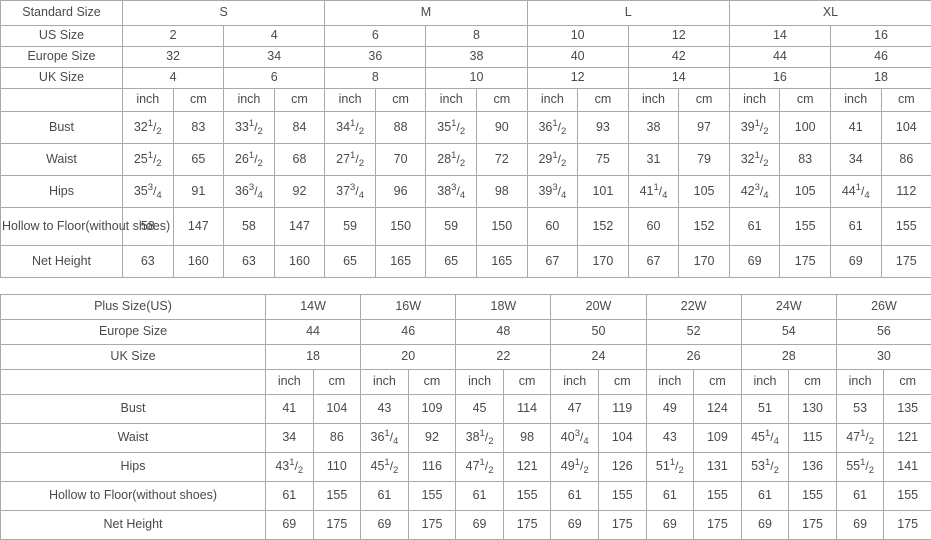  What do you see at coordinates (141, 127) in the screenshot?
I see `whole-number: 32` at bounding box center [141, 127].